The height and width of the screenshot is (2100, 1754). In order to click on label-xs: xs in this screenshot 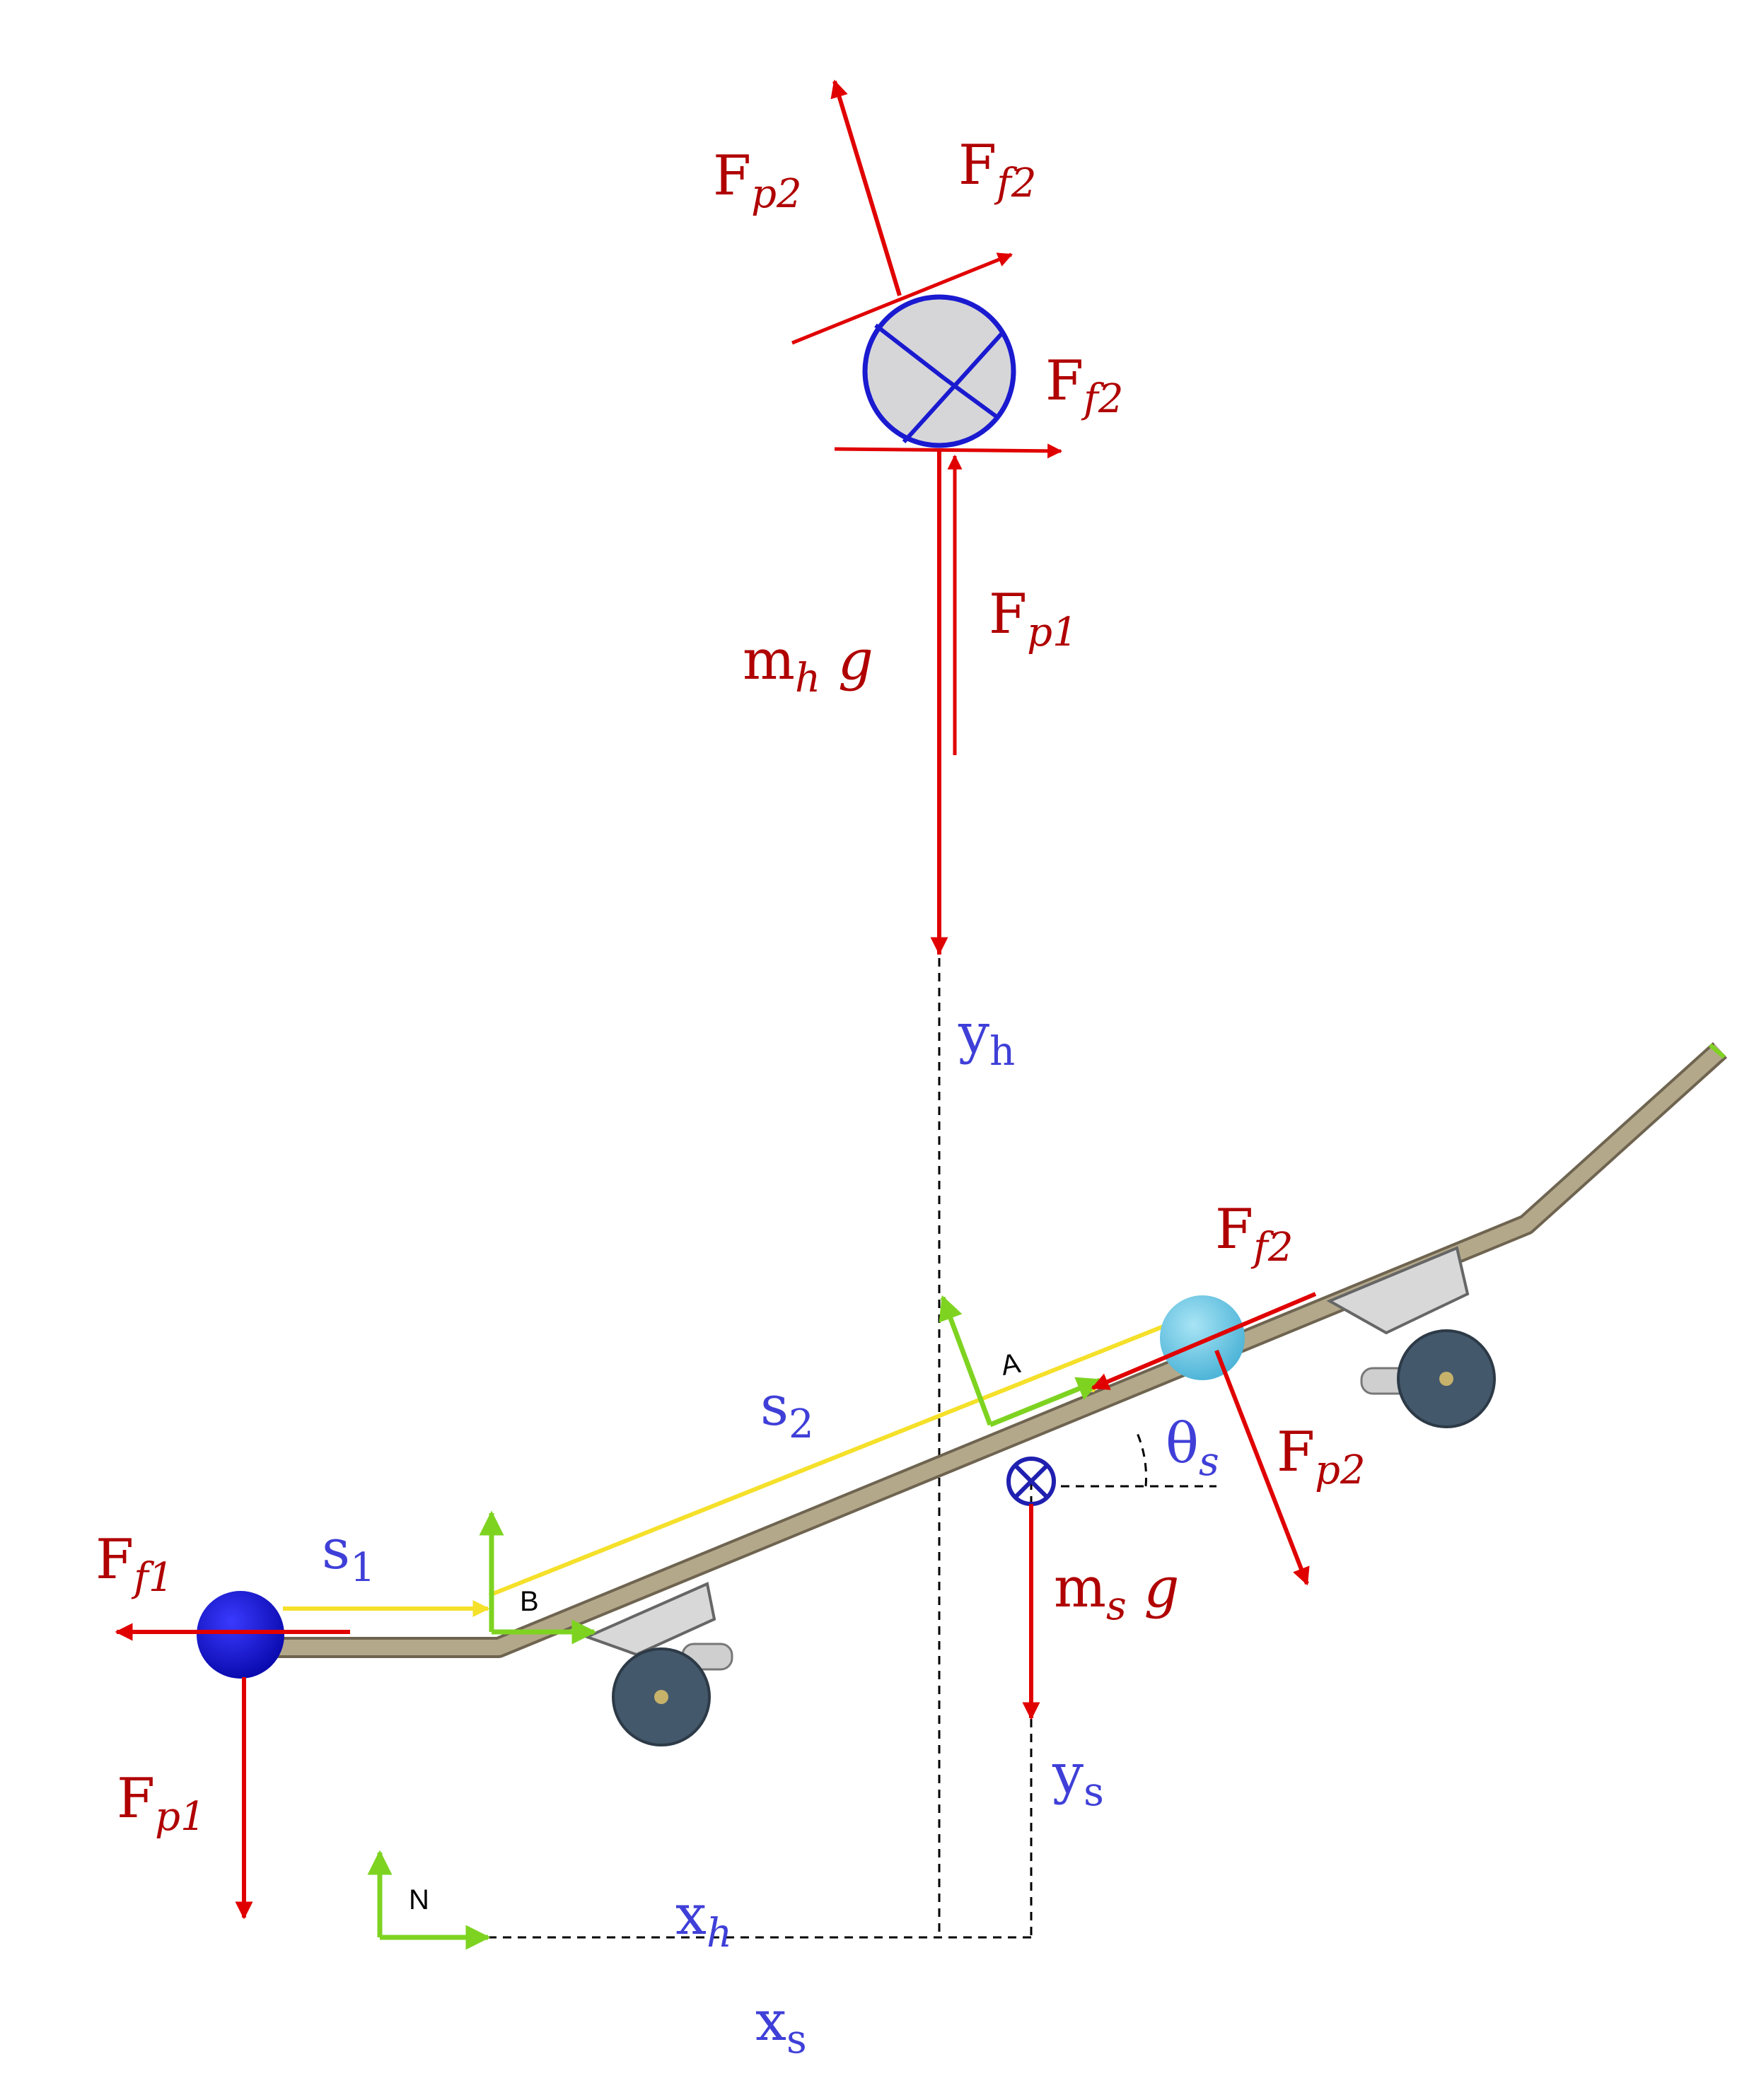, I will do `click(781, 2027)`.